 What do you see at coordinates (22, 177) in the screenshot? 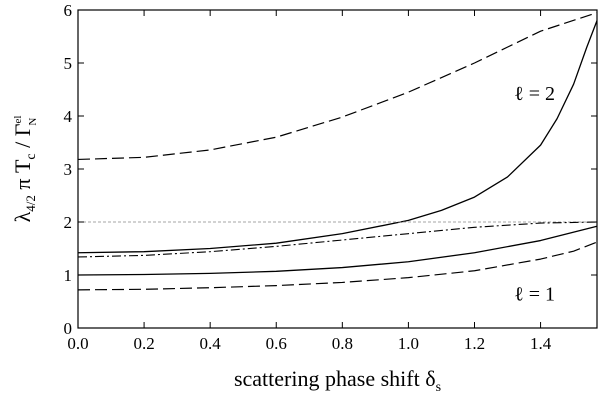
I see `y-title-rest: π T` at bounding box center [22, 177].